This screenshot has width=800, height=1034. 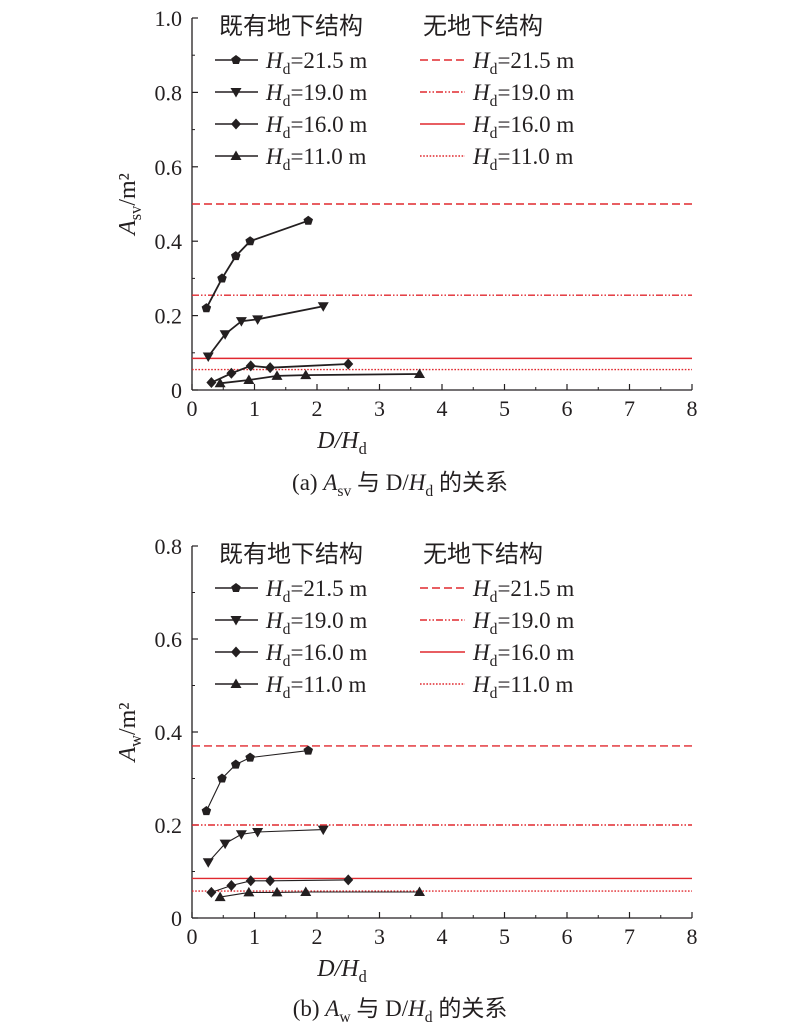 I want to click on figure-caption: (a) Asv 与 D/Hd 的关系, so click(x=400, y=485).